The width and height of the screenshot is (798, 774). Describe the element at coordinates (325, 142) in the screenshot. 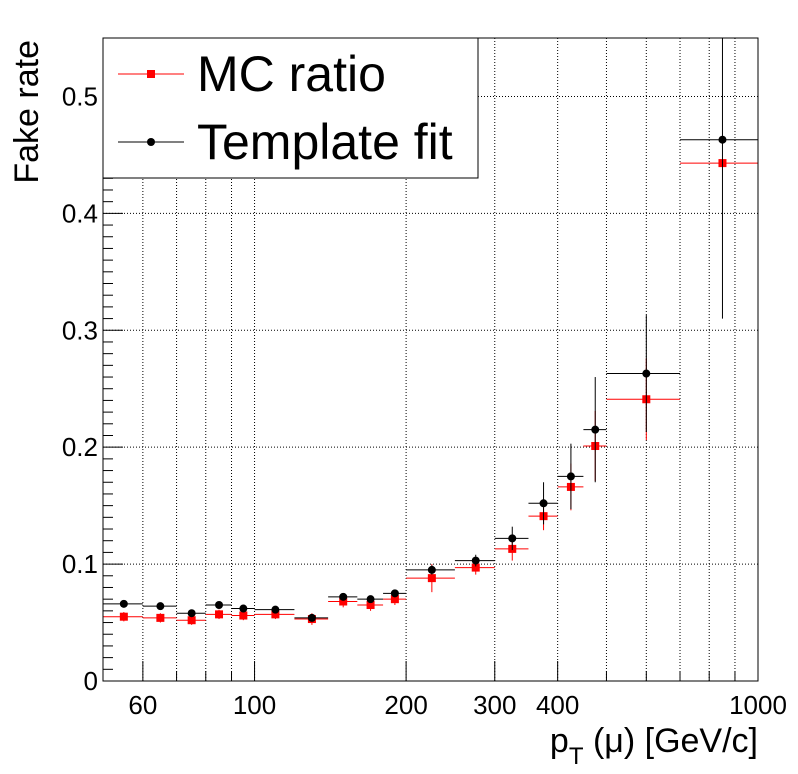

I see `legend-label-template-fit: Template fit` at that location.